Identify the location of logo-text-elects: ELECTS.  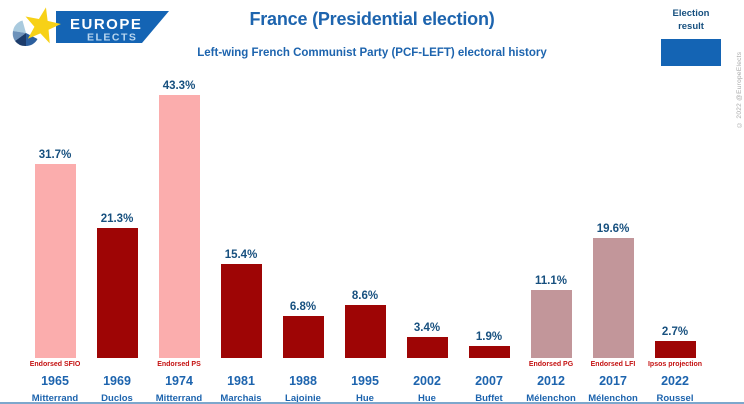
(112, 38).